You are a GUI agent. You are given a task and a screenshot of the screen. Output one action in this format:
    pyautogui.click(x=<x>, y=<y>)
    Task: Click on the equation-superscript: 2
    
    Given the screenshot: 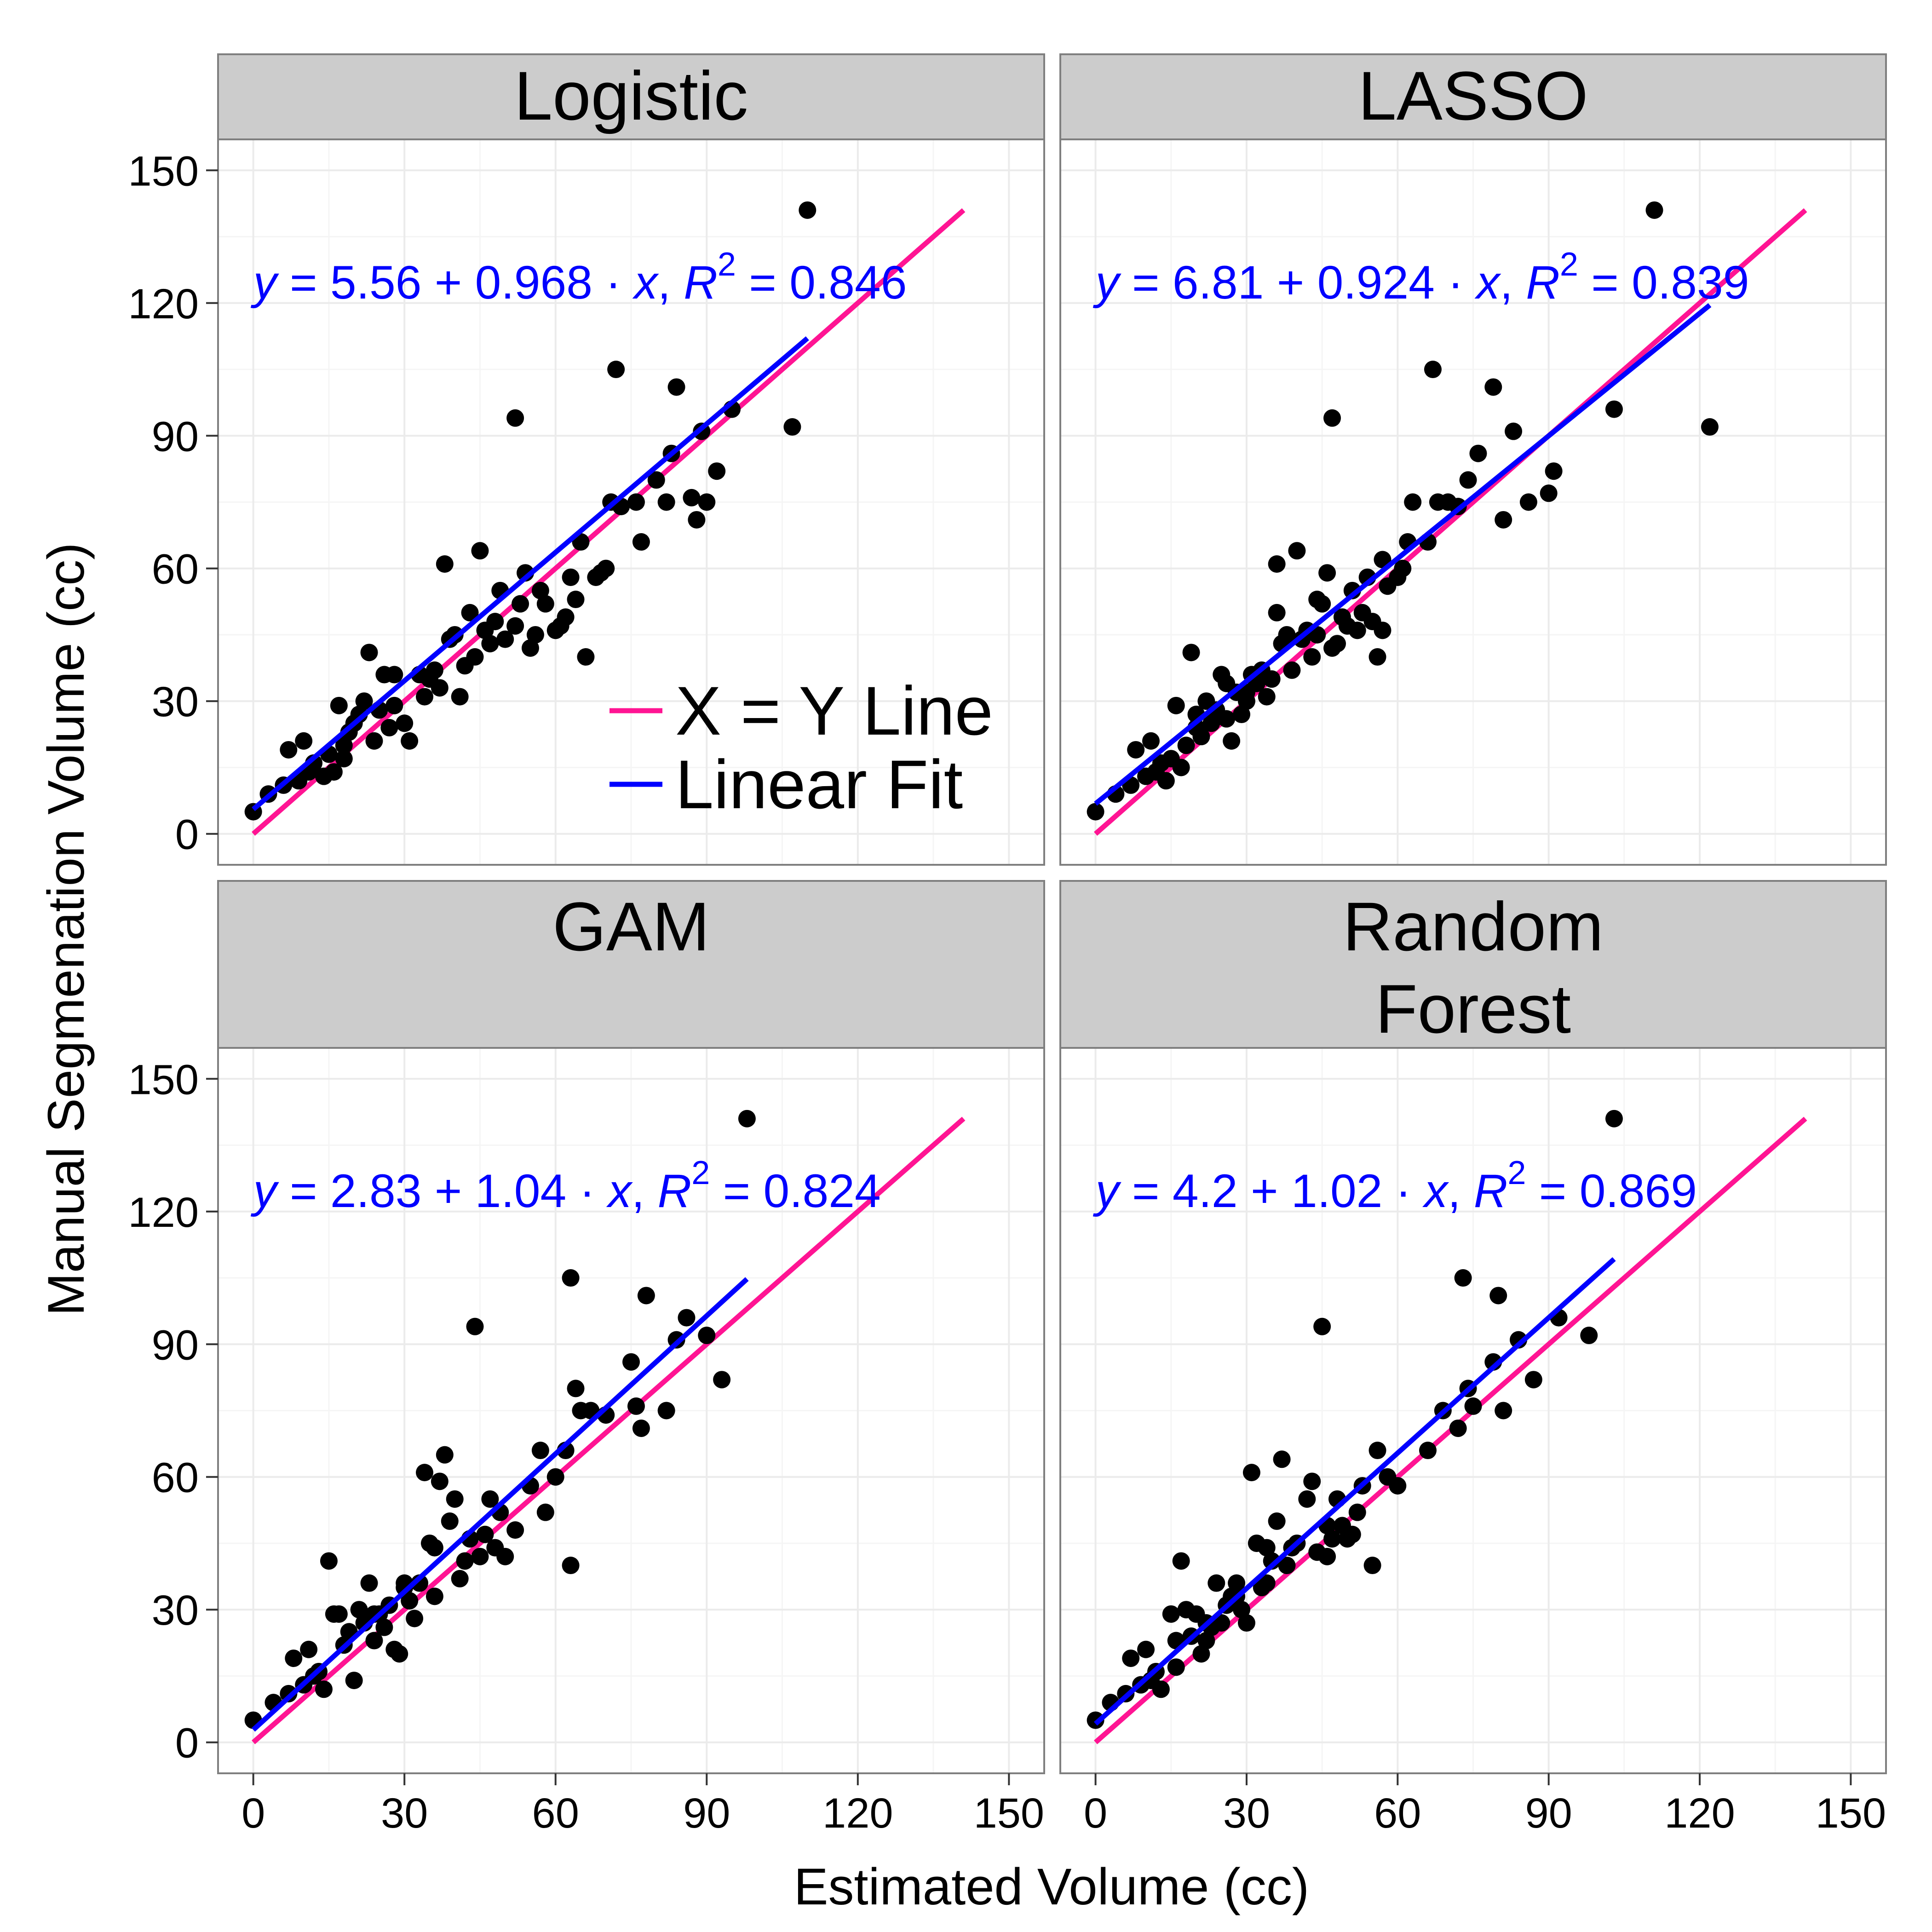 What is the action you would take?
    pyautogui.click(x=700, y=1173)
    